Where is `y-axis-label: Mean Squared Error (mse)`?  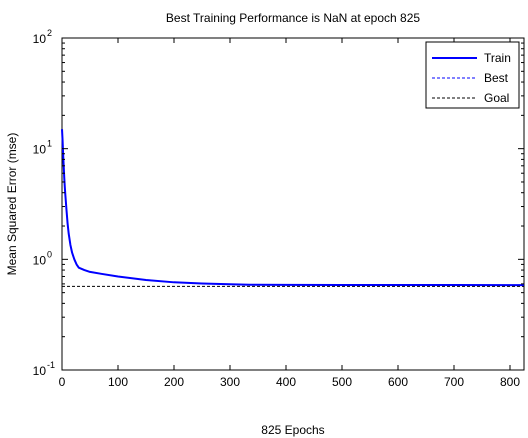
y-axis-label: Mean Squared Error (mse) is located at coordinates (12, 204).